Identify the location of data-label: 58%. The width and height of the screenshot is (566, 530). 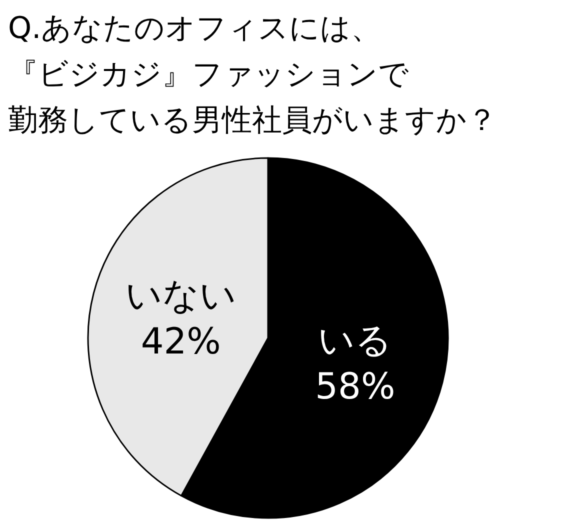
(355, 387).